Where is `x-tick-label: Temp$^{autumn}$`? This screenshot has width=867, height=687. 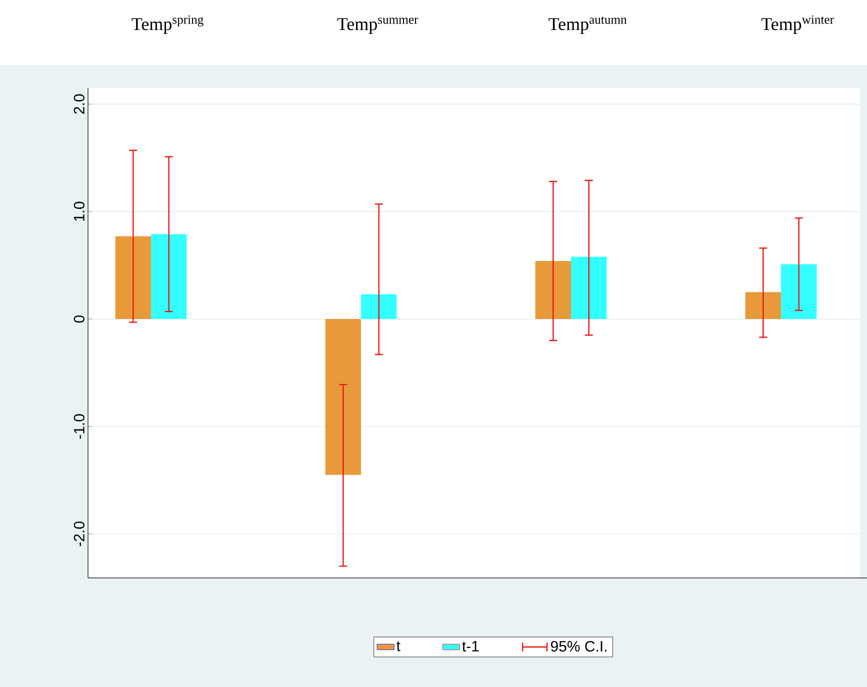
x-tick-label: Temp$^{autumn}$ is located at coordinates (587, 25).